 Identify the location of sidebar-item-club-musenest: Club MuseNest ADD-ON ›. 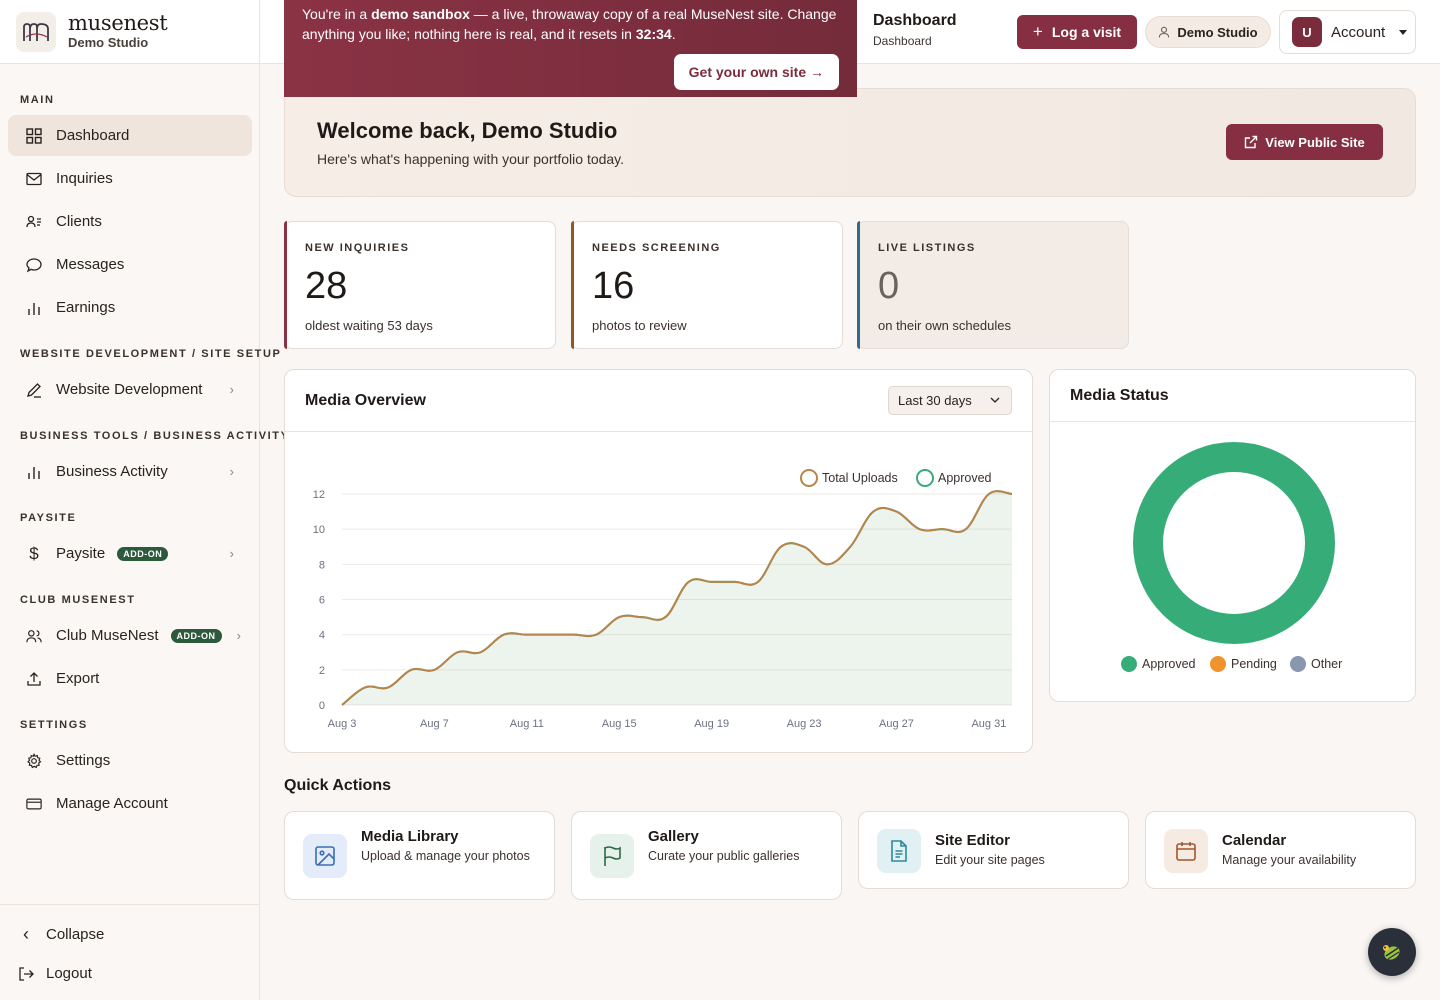
(130, 635).